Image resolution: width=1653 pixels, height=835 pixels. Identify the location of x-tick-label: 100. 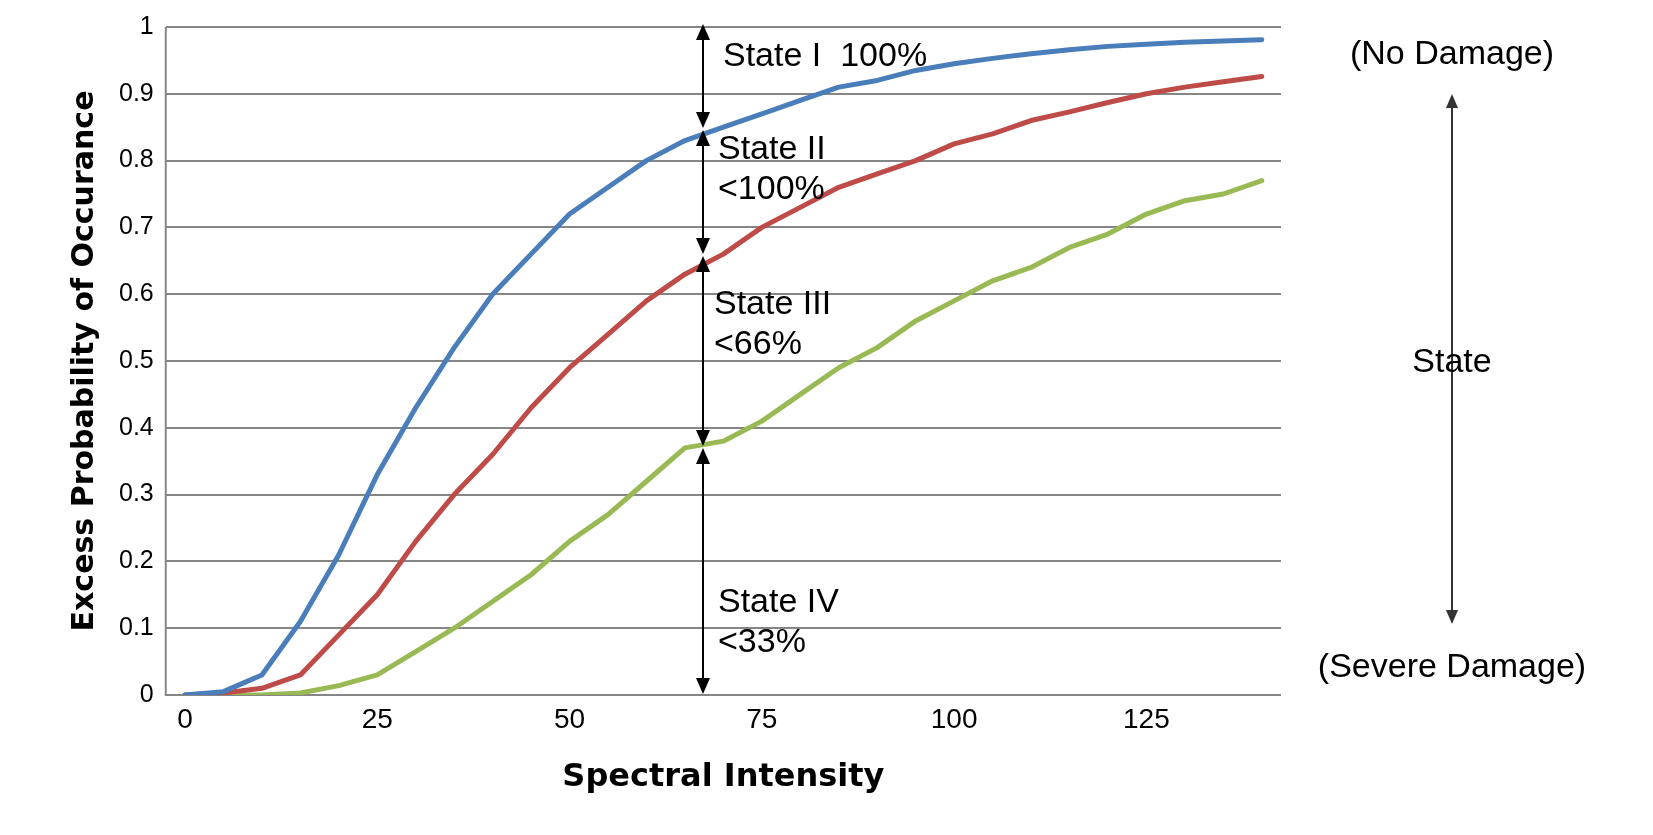
(954, 718).